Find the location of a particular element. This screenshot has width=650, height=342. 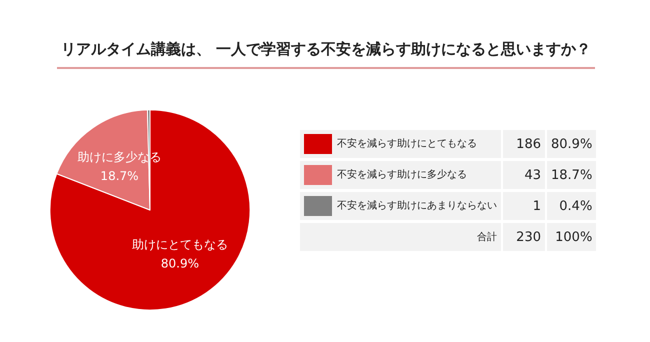

text: 80.9% is located at coordinates (571, 144).